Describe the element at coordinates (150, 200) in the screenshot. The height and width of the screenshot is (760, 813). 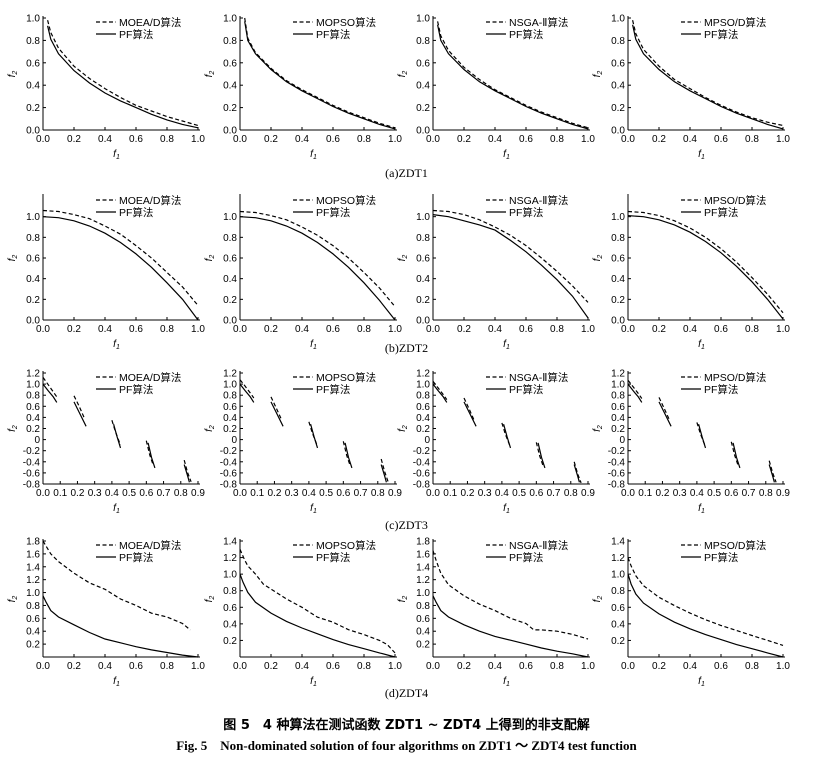
I see `legend-label: MOEA/D算法` at that location.